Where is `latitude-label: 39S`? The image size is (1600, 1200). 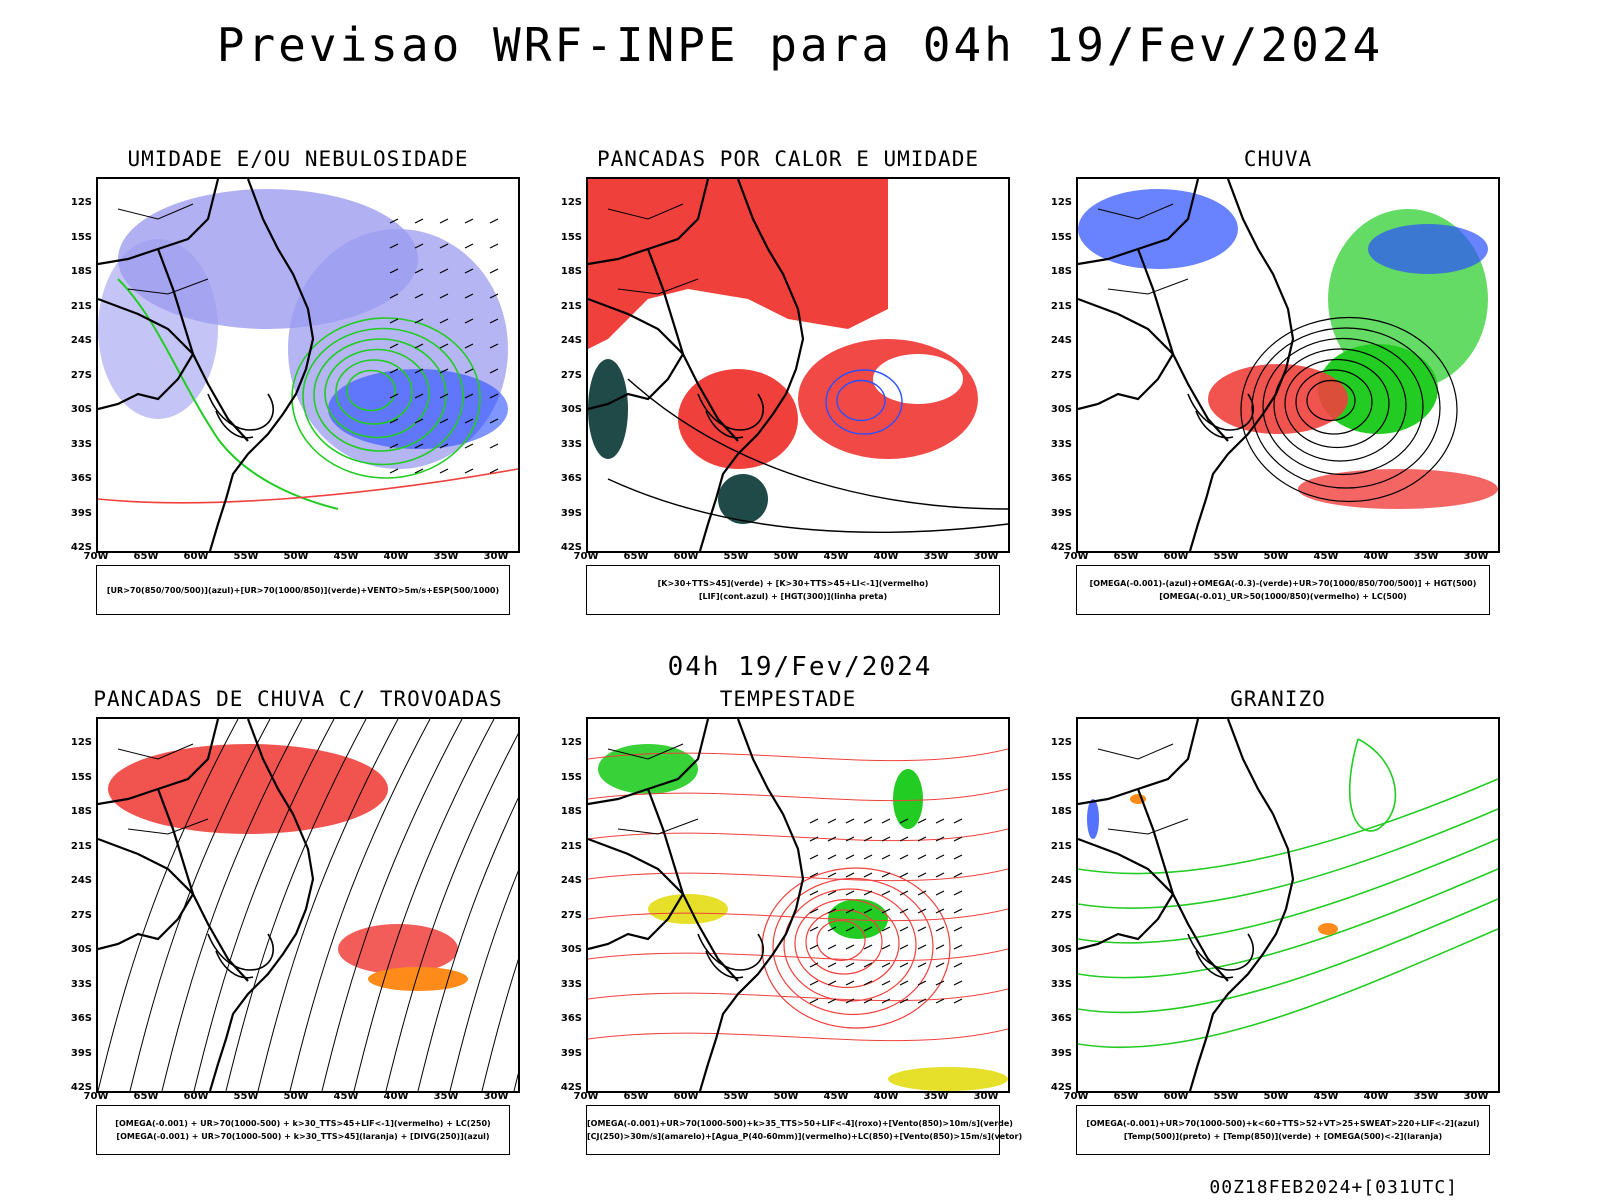 latitude-label: 39S is located at coordinates (81, 513).